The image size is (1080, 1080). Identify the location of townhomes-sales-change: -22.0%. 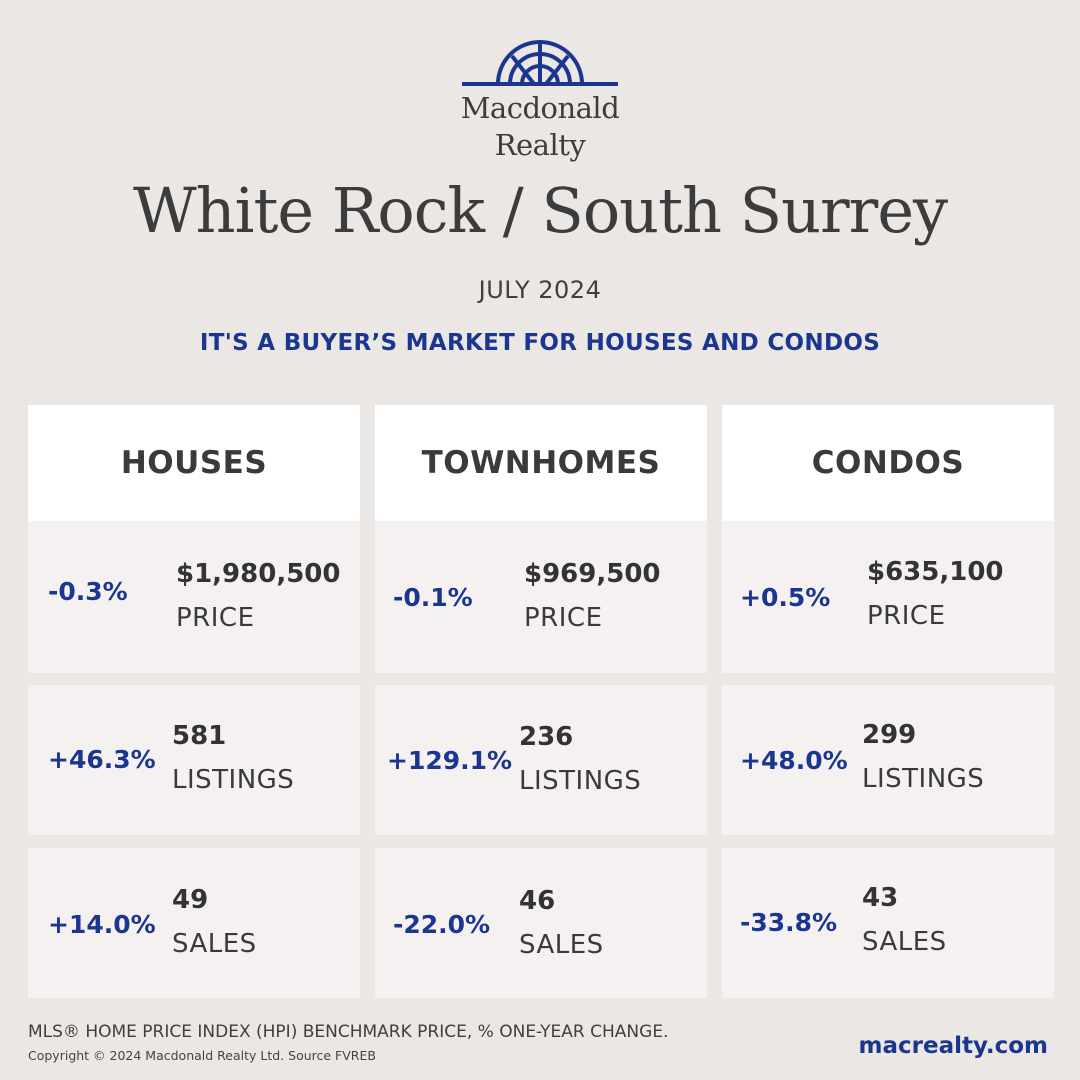
(442, 924).